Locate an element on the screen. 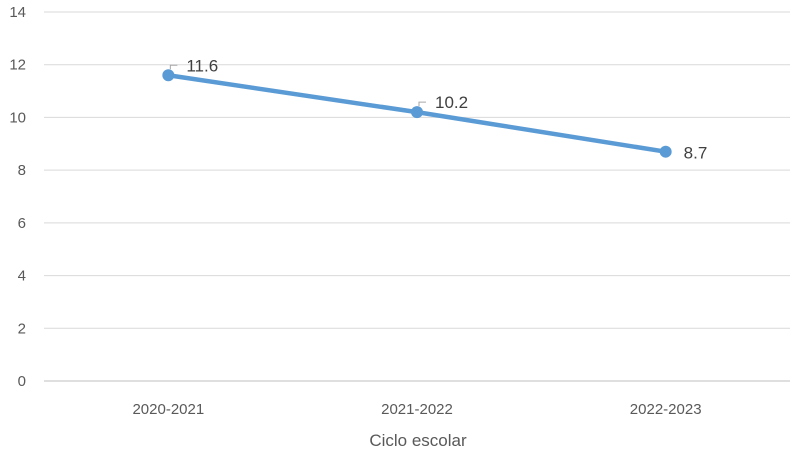  y-axis-ticks: 0 2 4 6 8 10 12 14 is located at coordinates (17, 197).